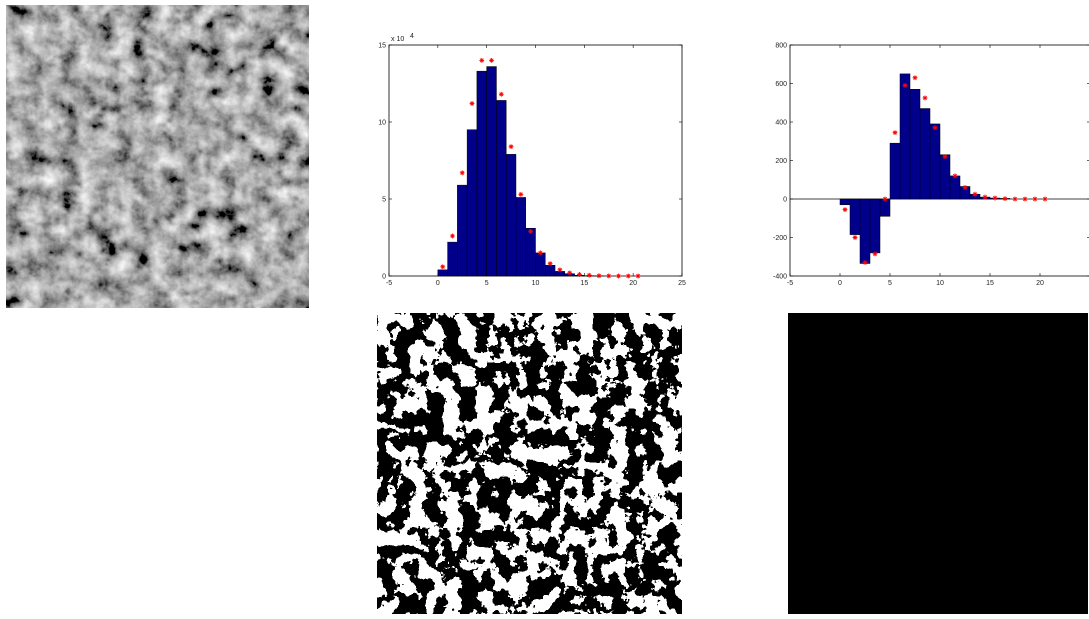 The height and width of the screenshot is (619, 1089). Describe the element at coordinates (412, 36) in the screenshot. I see `y-axis-multiplier-exponent: 4` at that location.